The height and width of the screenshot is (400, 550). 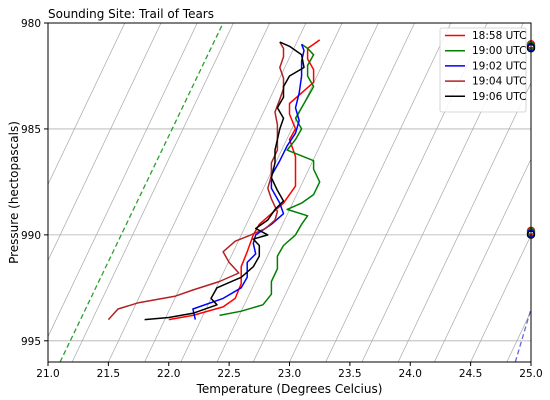 I want to click on legend-label: 19:02 UTC, so click(x=499, y=66).